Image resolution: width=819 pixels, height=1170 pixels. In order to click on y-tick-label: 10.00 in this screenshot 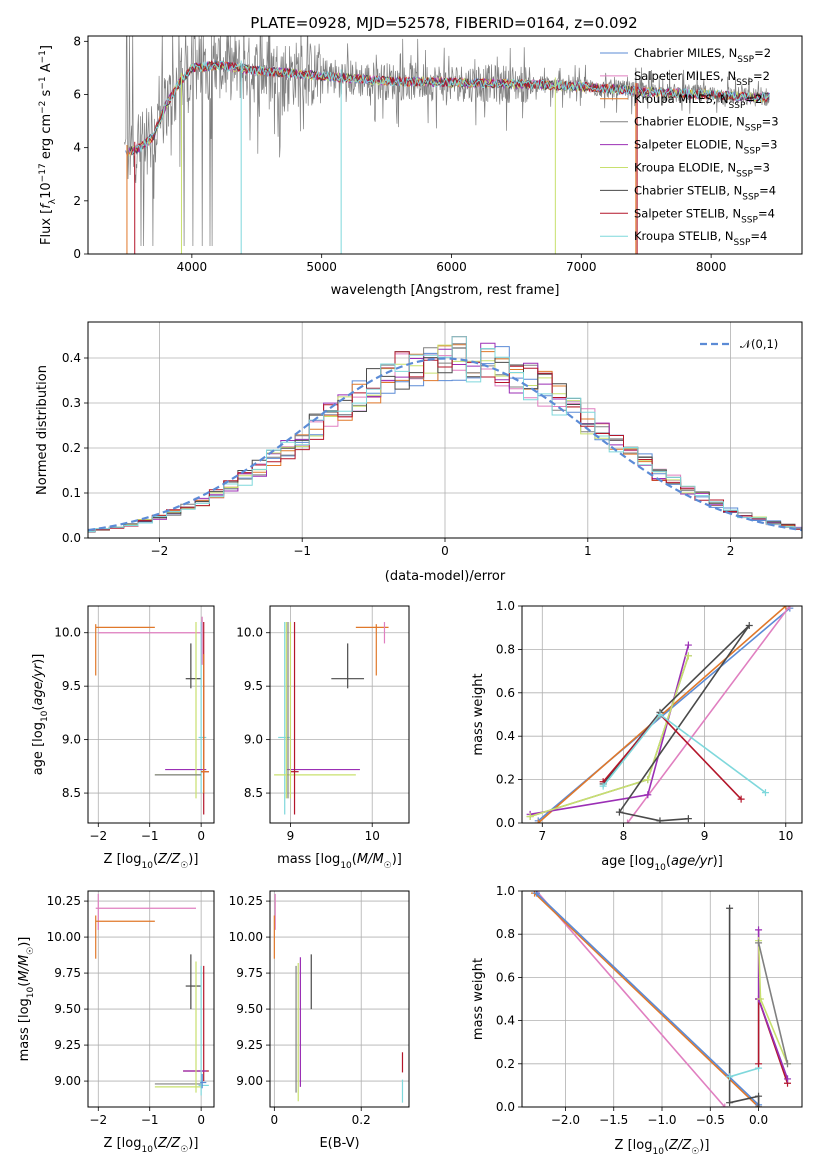, I will do `click(64, 937)`.